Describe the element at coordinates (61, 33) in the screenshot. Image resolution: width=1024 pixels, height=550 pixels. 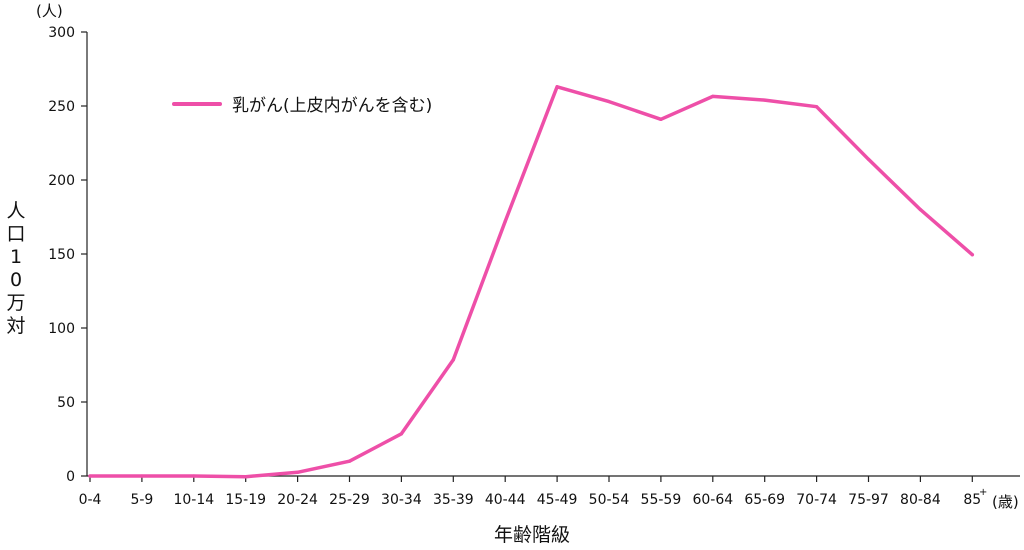
I see `y-tick-label: 300` at that location.